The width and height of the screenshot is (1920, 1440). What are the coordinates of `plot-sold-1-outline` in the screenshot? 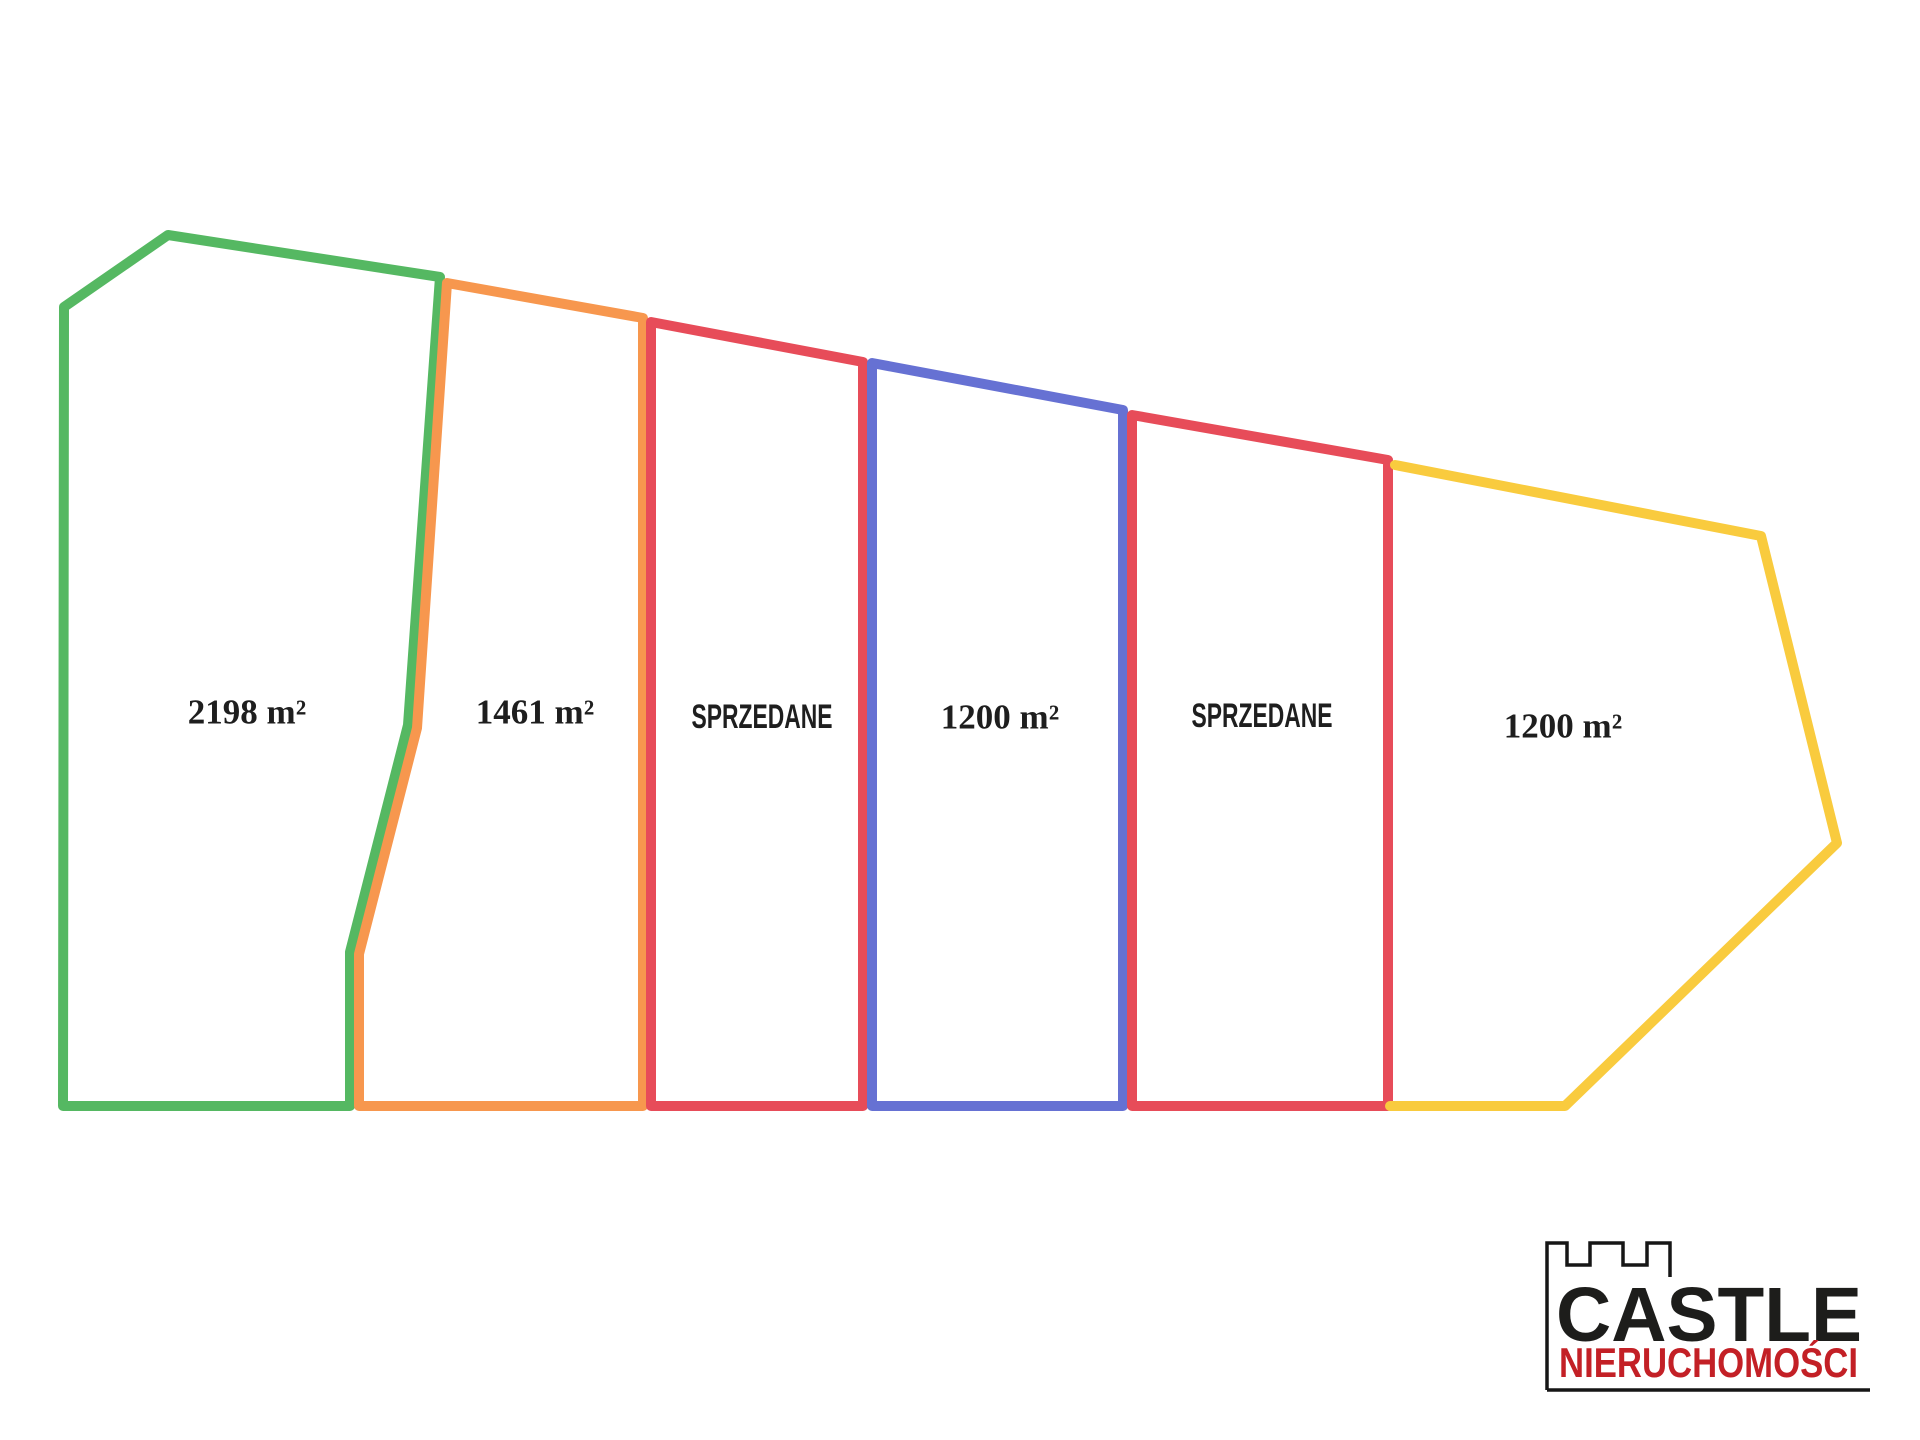 It's located at (757, 714).